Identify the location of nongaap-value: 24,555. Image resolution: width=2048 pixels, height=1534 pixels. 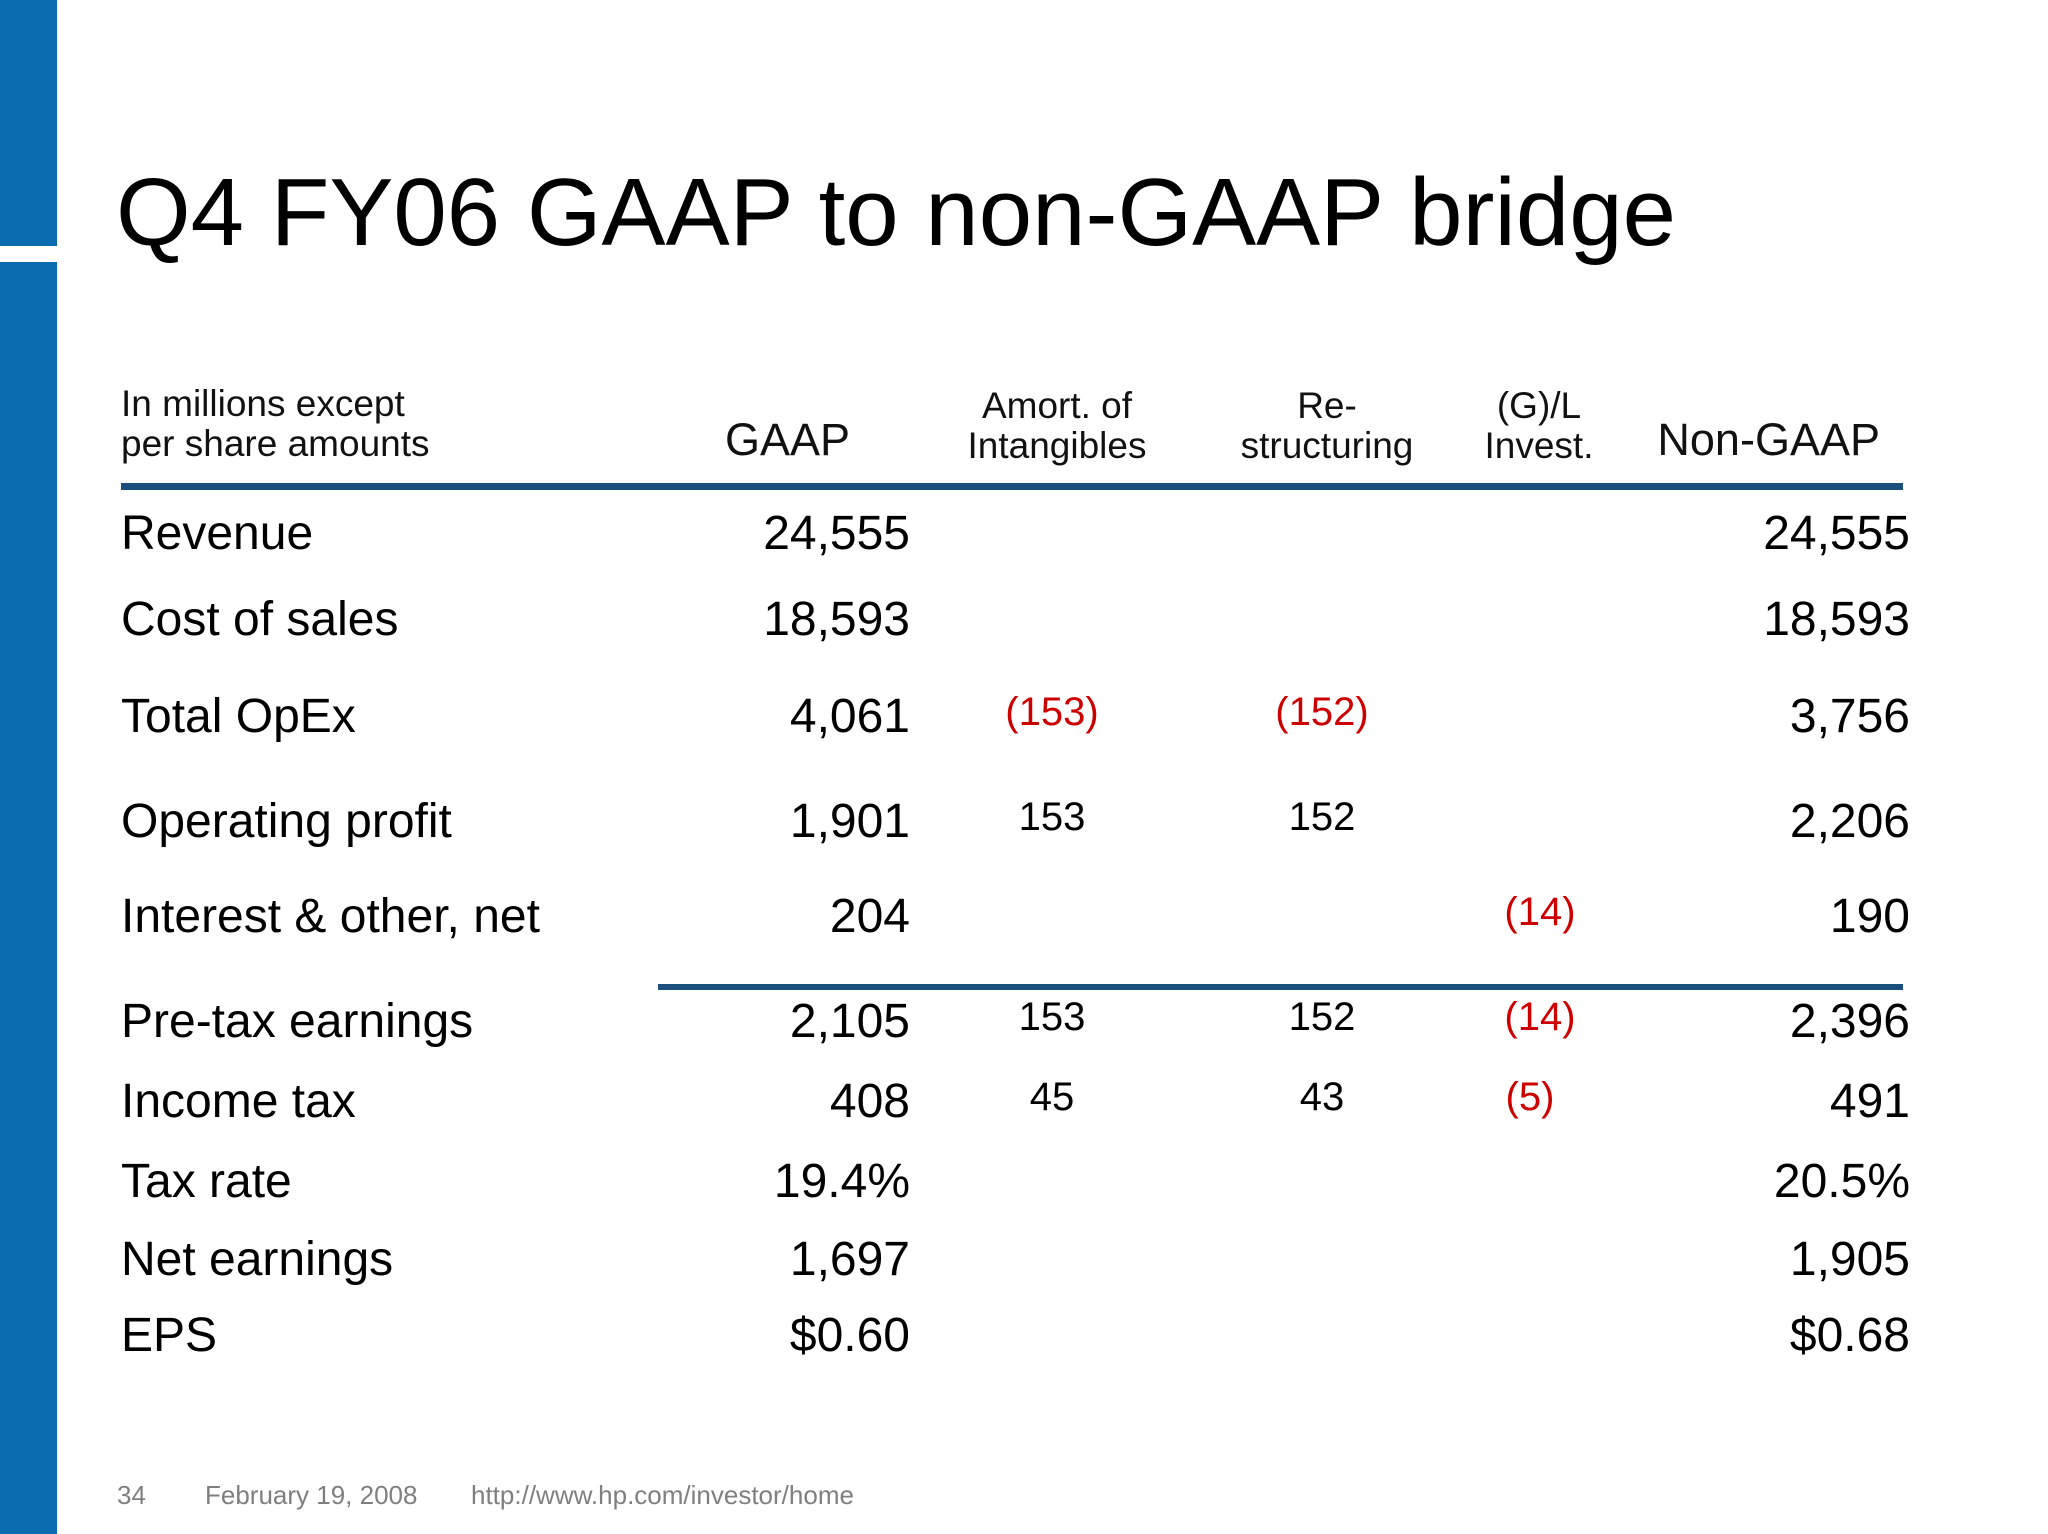
(1836, 533).